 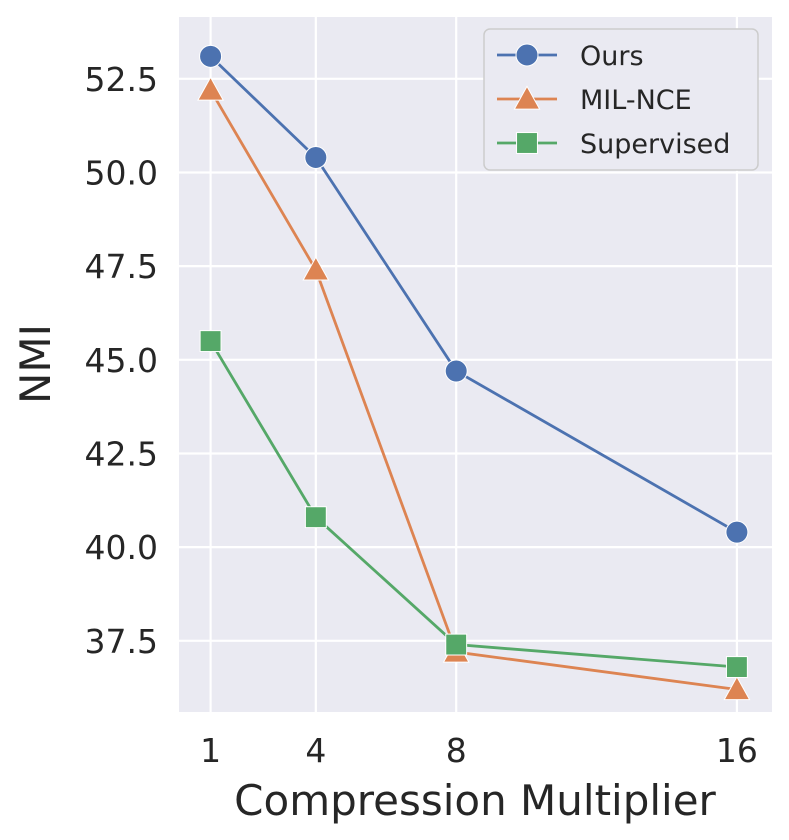 What do you see at coordinates (121, 547) in the screenshot?
I see `y-tick-label: 40.0` at bounding box center [121, 547].